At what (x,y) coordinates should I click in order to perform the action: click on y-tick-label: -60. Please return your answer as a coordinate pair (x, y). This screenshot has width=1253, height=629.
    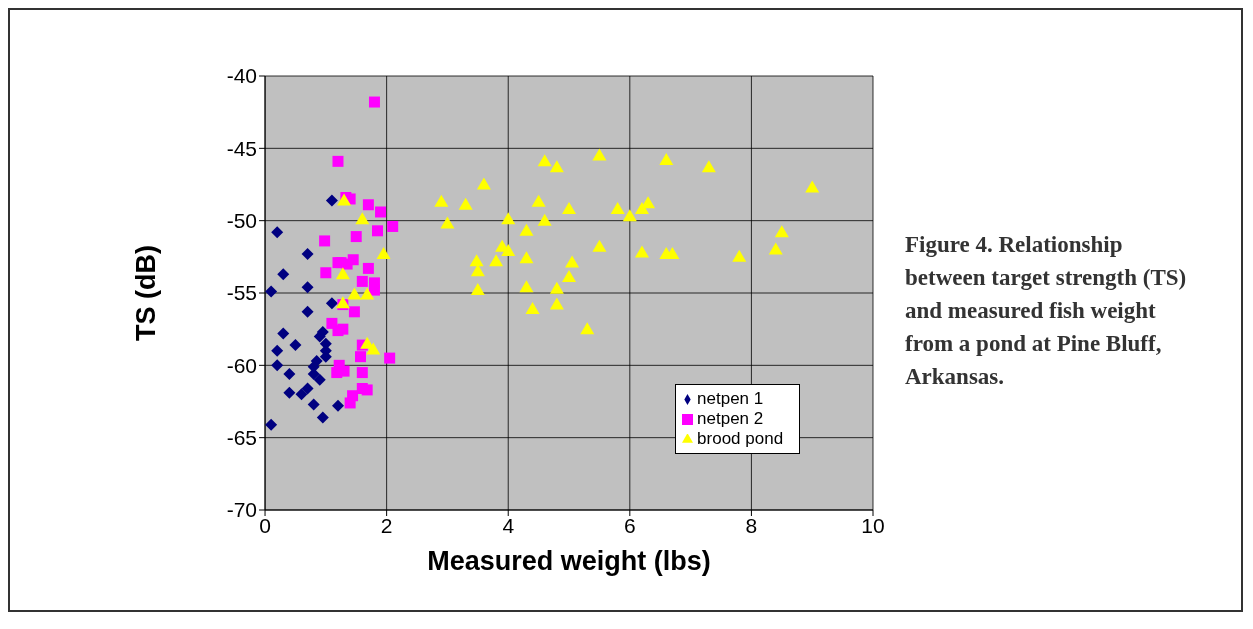
    Looking at the image, I should click on (242, 365).